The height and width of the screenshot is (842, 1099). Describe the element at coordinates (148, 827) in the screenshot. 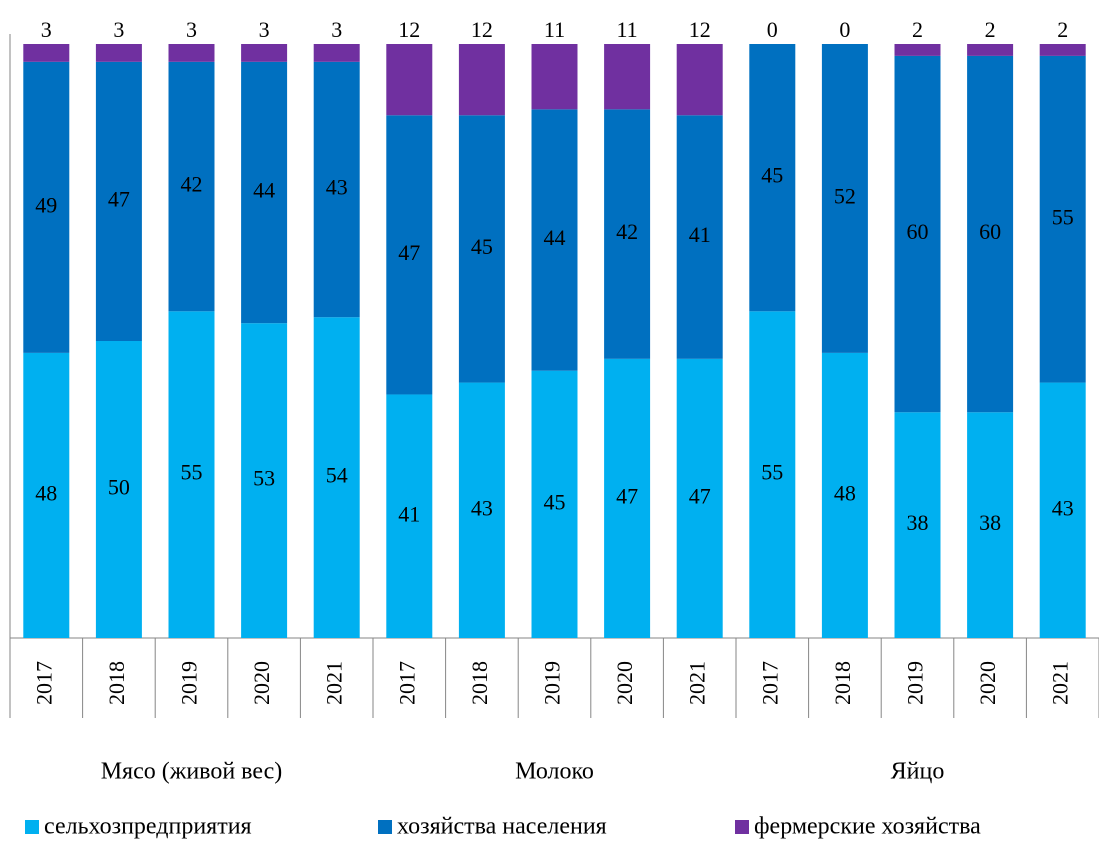

I see `legend-label: сельхозпредприятия` at that location.